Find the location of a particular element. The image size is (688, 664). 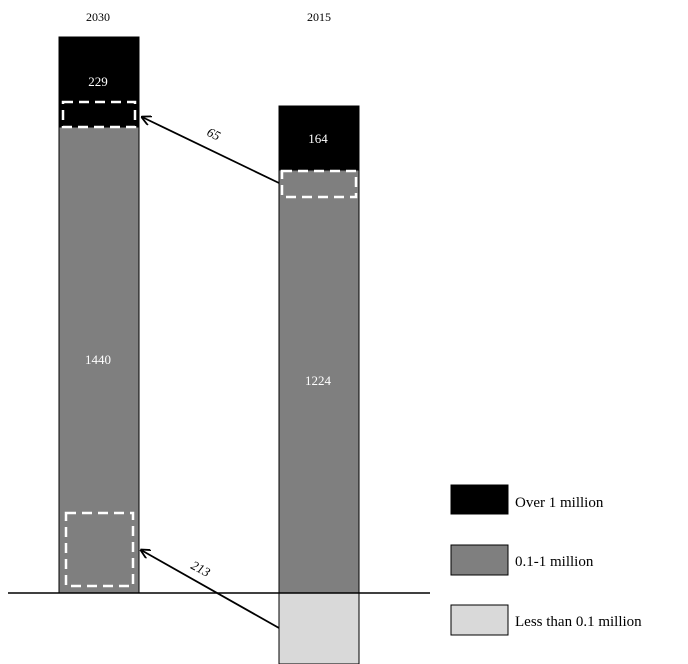

legend-label-less-than-0.1-million: Less than 0.1 million is located at coordinates (578, 622).